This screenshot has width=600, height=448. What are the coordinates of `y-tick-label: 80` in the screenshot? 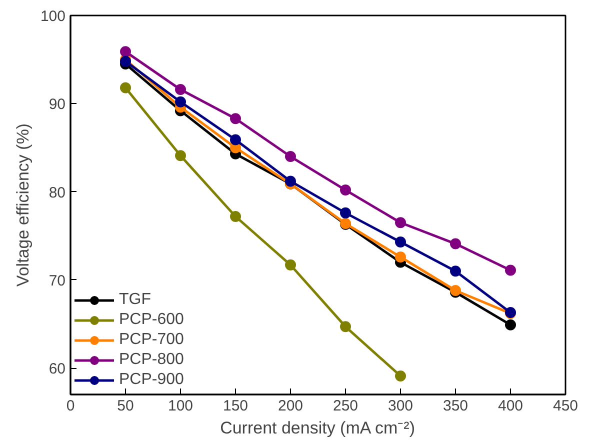 It's located at (57, 193).